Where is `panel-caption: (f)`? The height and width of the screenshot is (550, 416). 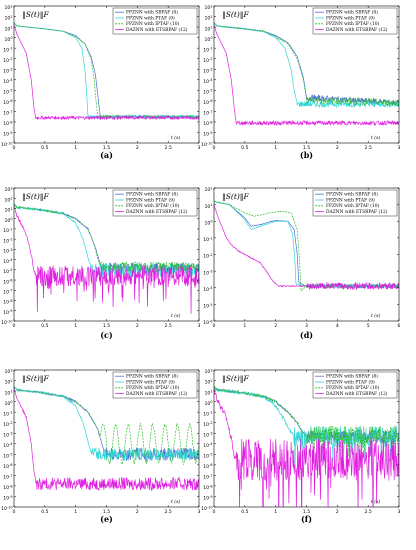
panel-caption: (f) is located at coordinates (306, 519).